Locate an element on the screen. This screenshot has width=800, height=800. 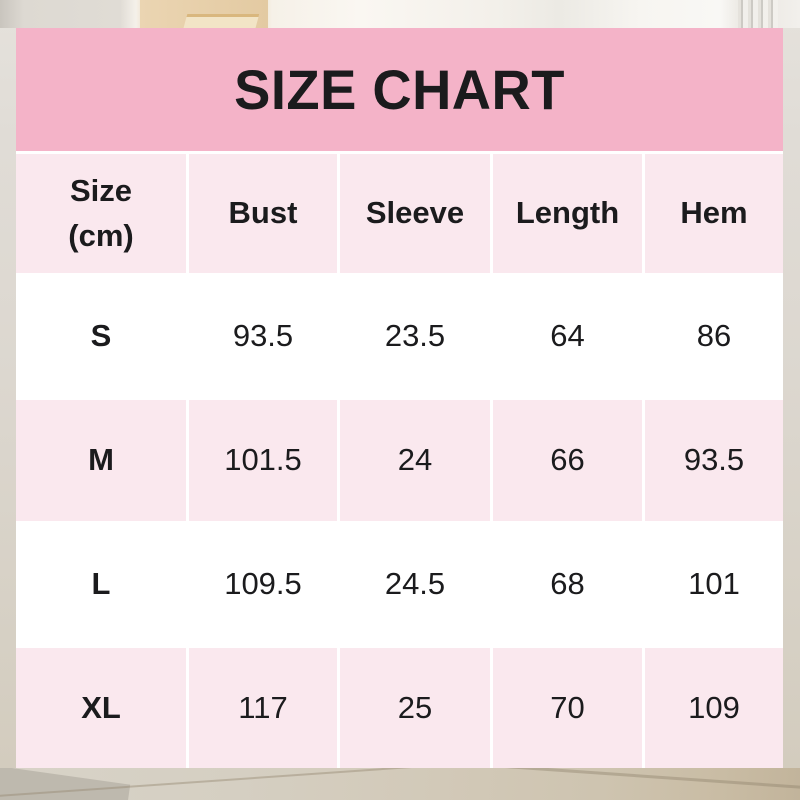
column-header-size: Size (cm) is located at coordinates (101, 213).